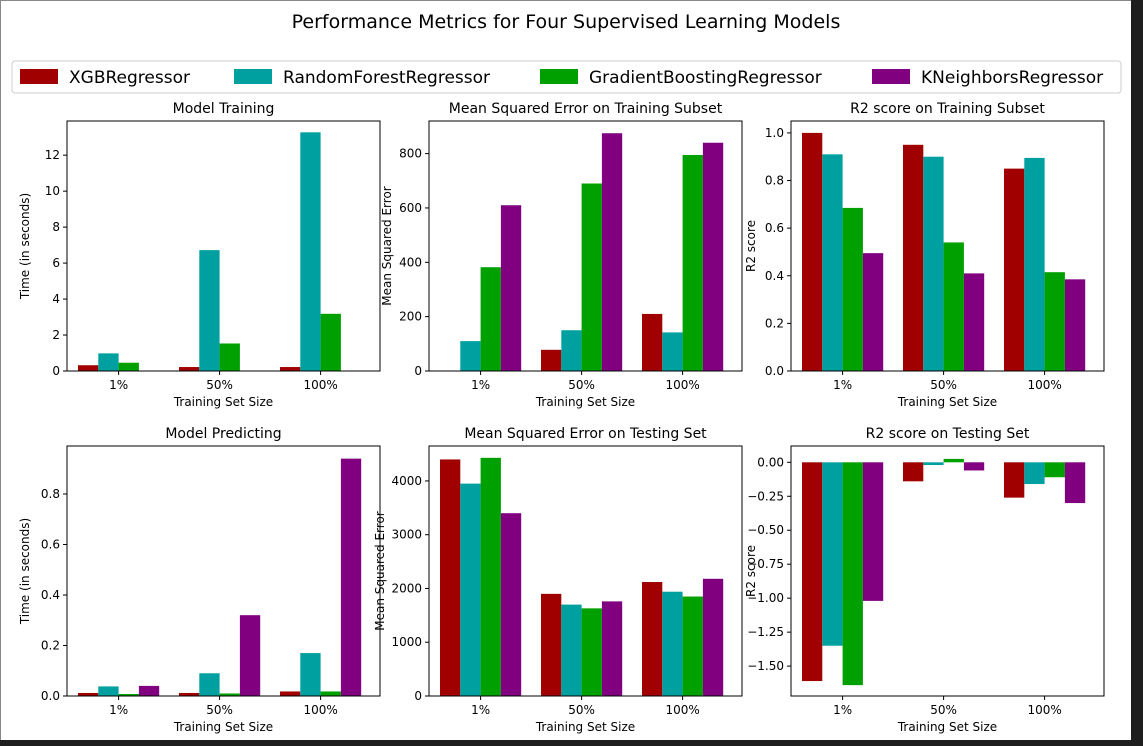 The image size is (1143, 746). What do you see at coordinates (705, 78) in the screenshot?
I see `legend-label: GradientBoostingRegressor` at bounding box center [705, 78].